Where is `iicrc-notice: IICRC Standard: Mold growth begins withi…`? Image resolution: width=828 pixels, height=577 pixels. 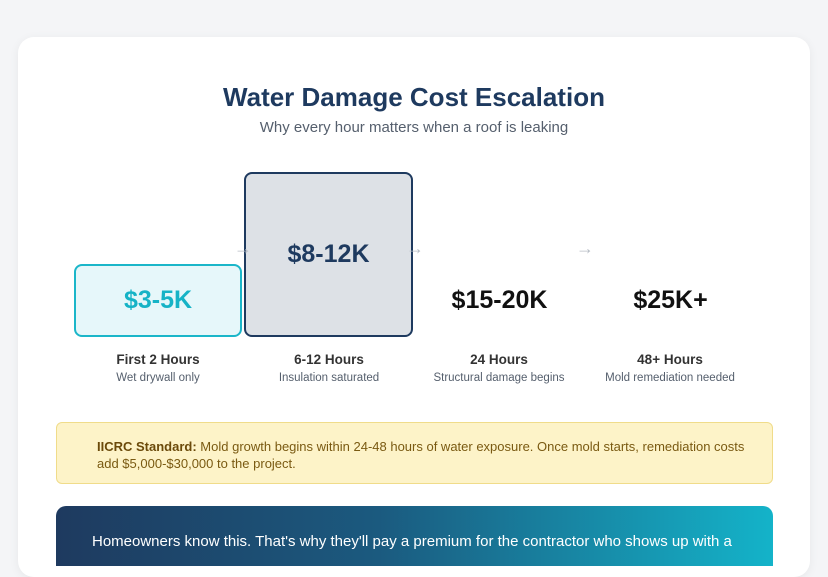
iicrc-notice: IICRC Standard: Mold growth begins withi… is located at coordinates (414, 453).